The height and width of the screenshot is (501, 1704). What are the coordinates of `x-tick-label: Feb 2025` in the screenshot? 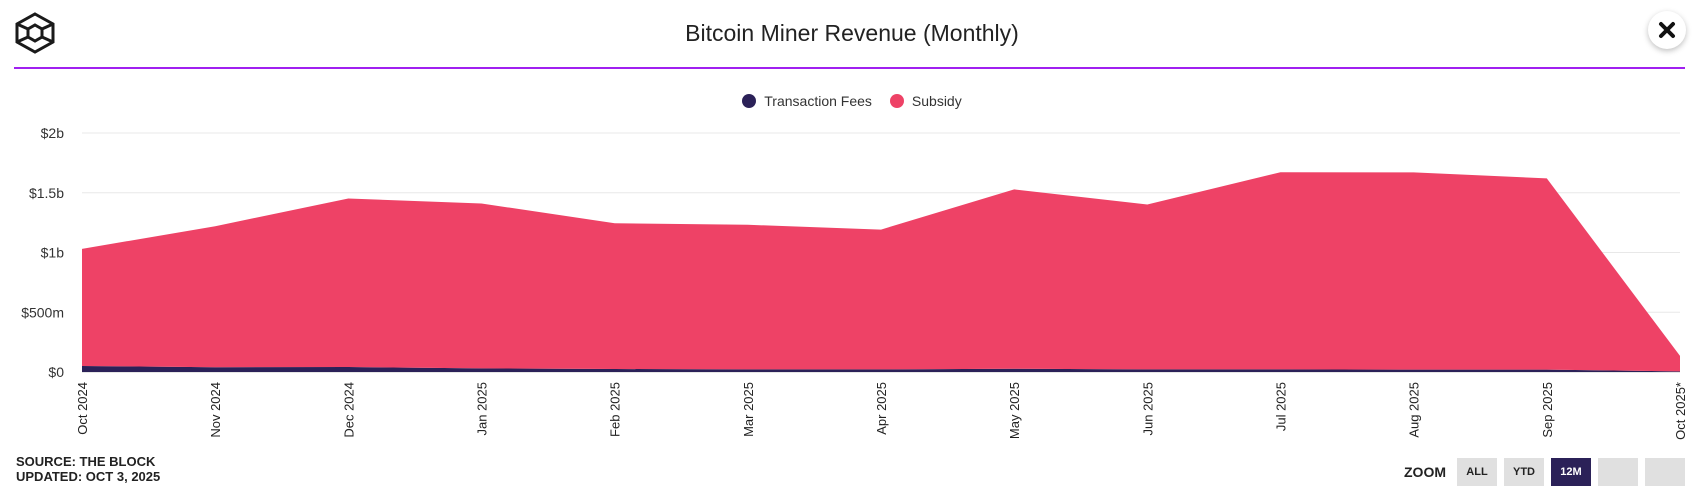 It's located at (615, 409).